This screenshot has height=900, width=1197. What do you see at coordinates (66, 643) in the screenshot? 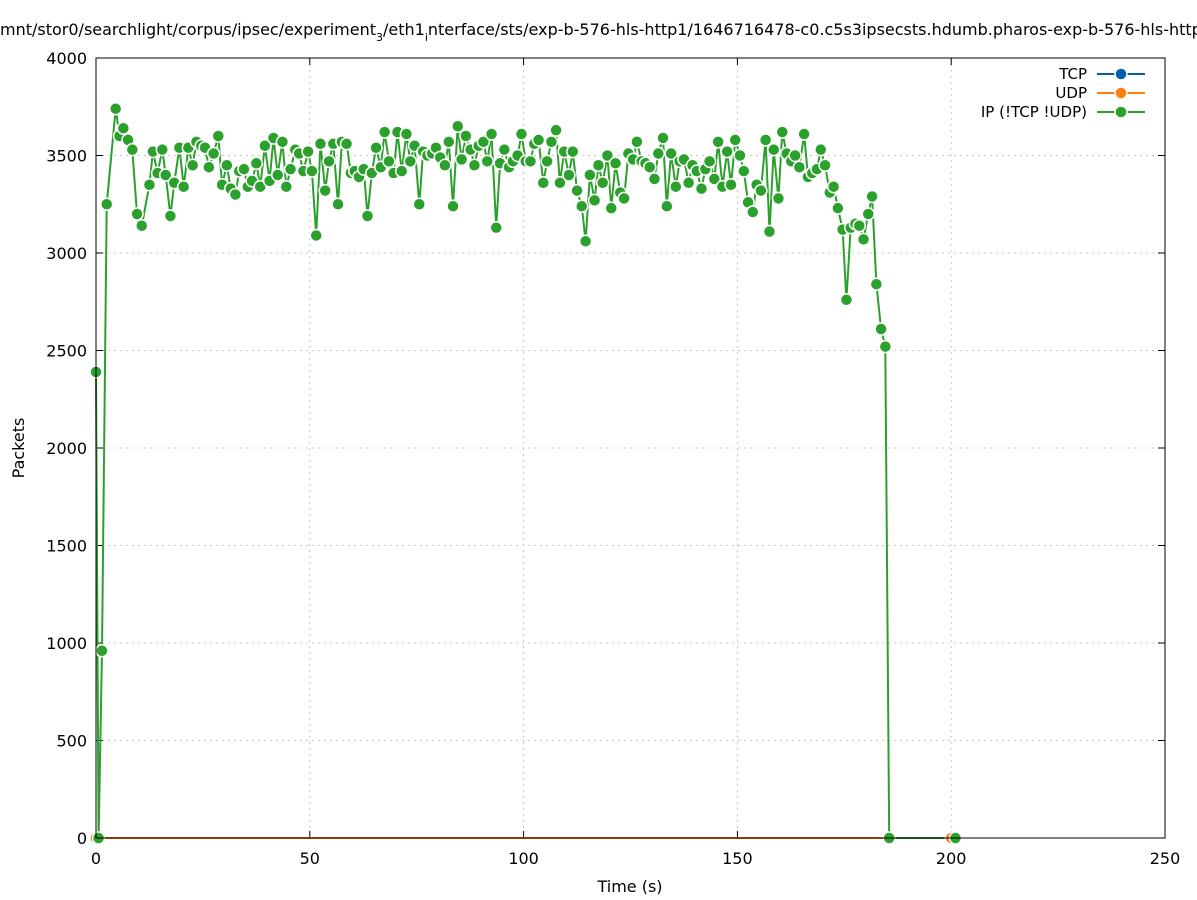
I see `y-tick-label: 1000` at bounding box center [66, 643].